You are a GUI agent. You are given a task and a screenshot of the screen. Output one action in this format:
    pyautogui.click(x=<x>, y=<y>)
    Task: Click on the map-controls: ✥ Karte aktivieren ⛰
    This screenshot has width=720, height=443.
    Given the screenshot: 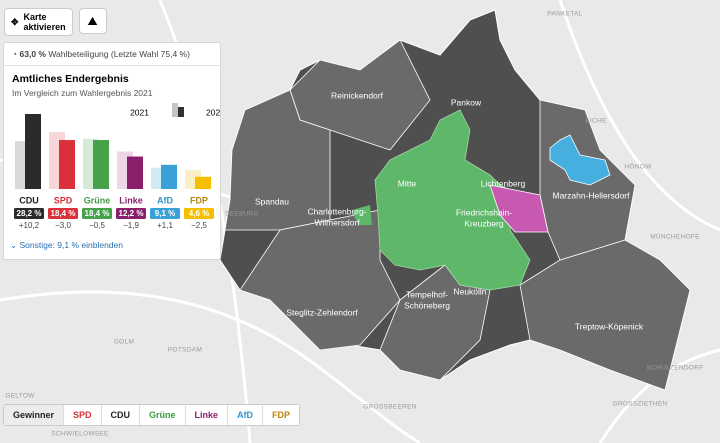 What is the action you would take?
    pyautogui.click(x=55, y=22)
    